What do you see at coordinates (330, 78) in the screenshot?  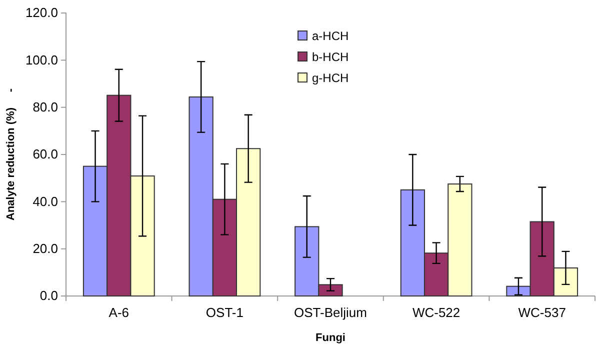 I see `legend-label: g-HCH` at bounding box center [330, 78].